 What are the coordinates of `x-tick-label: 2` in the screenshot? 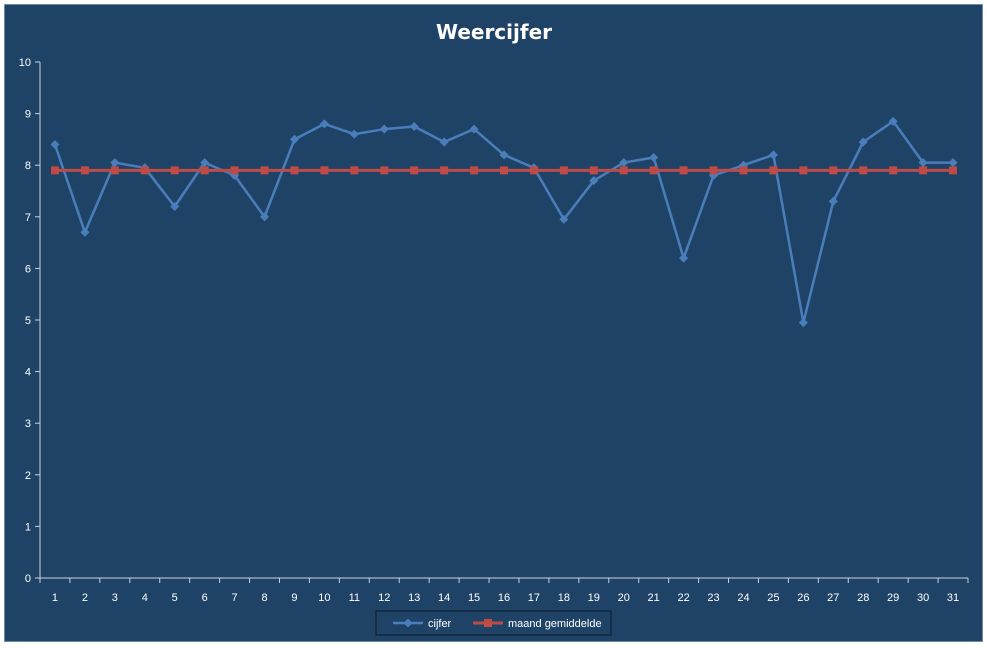 It's located at (85, 598).